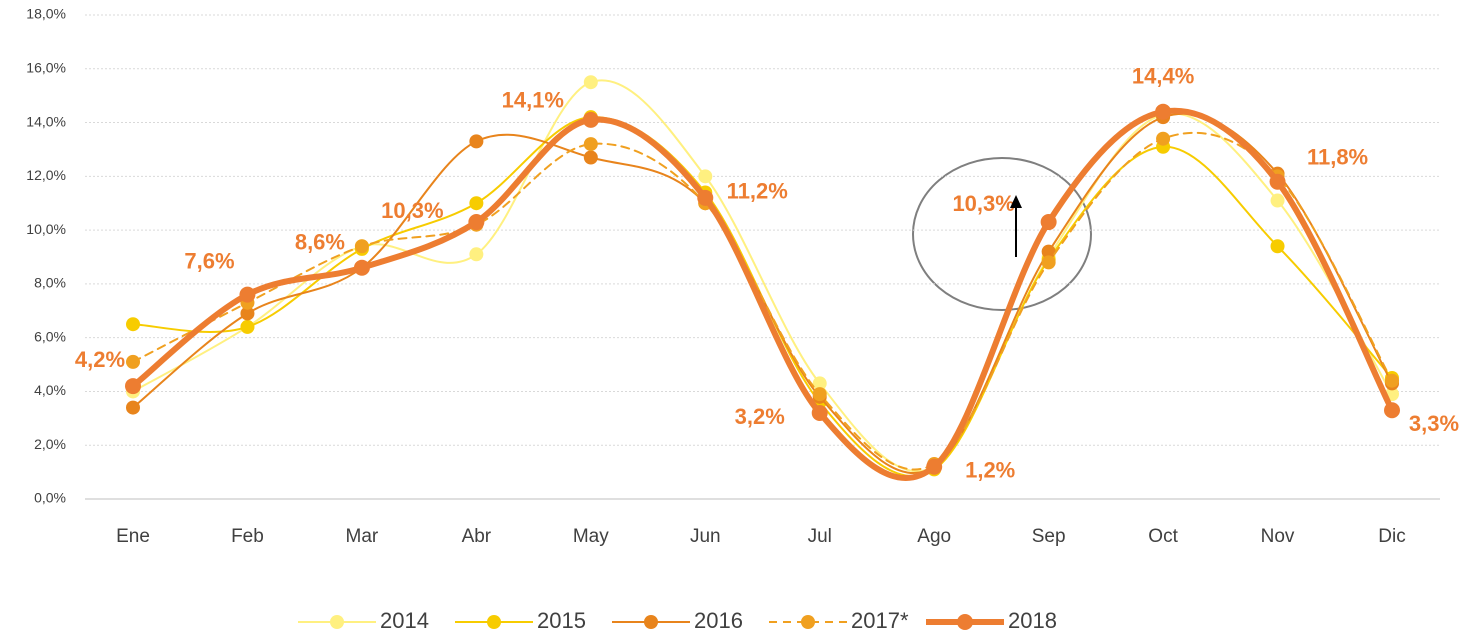  Describe the element at coordinates (1032, 620) in the screenshot. I see `legend-label: 2018` at that location.